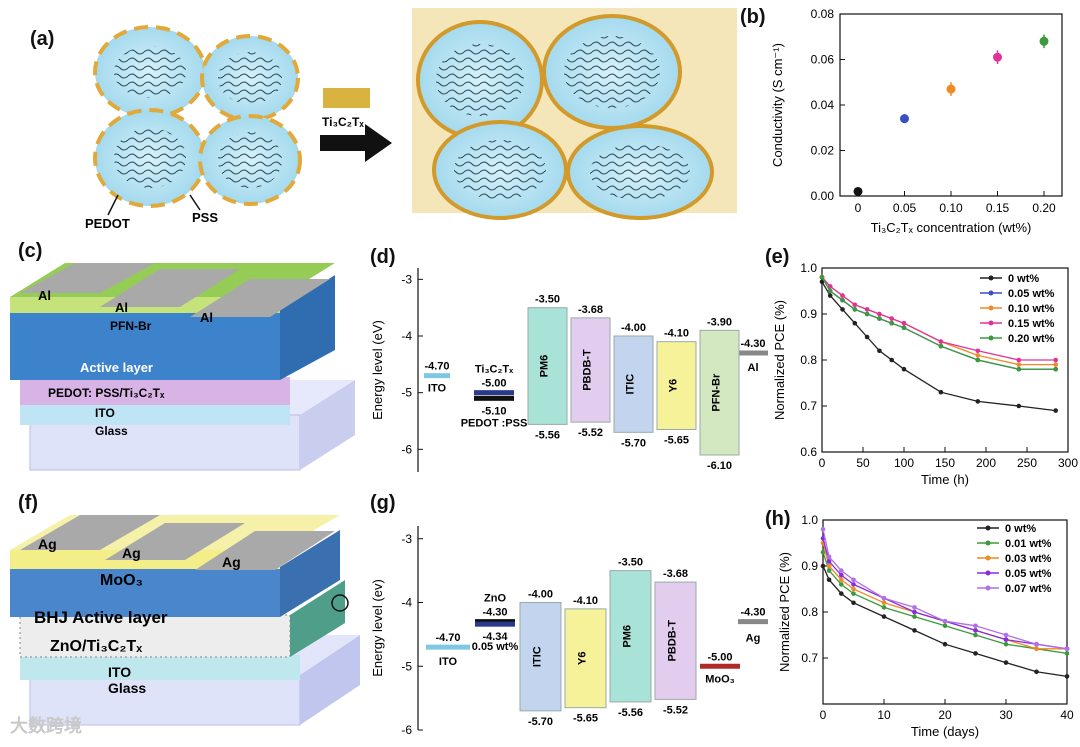 The width and height of the screenshot is (1080, 747). What do you see at coordinates (633, 443) in the screenshot?
I see `band-homo-value: -5.70` at bounding box center [633, 443].